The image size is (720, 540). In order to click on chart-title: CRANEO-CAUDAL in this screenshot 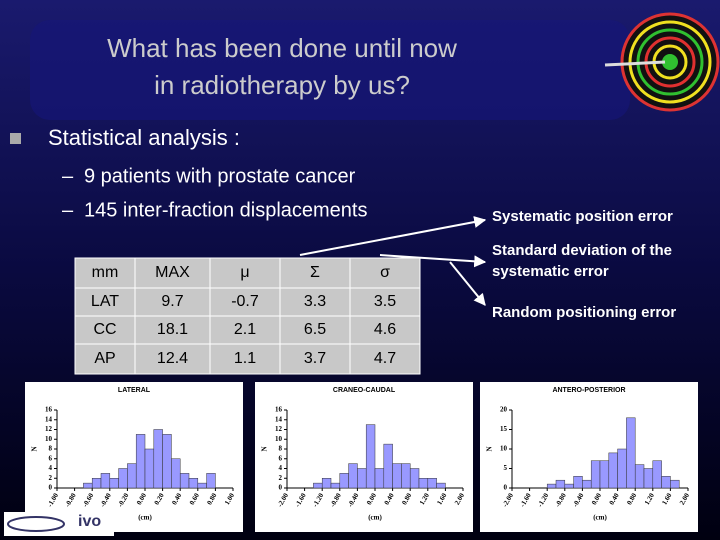, I will do `click(364, 390)`.